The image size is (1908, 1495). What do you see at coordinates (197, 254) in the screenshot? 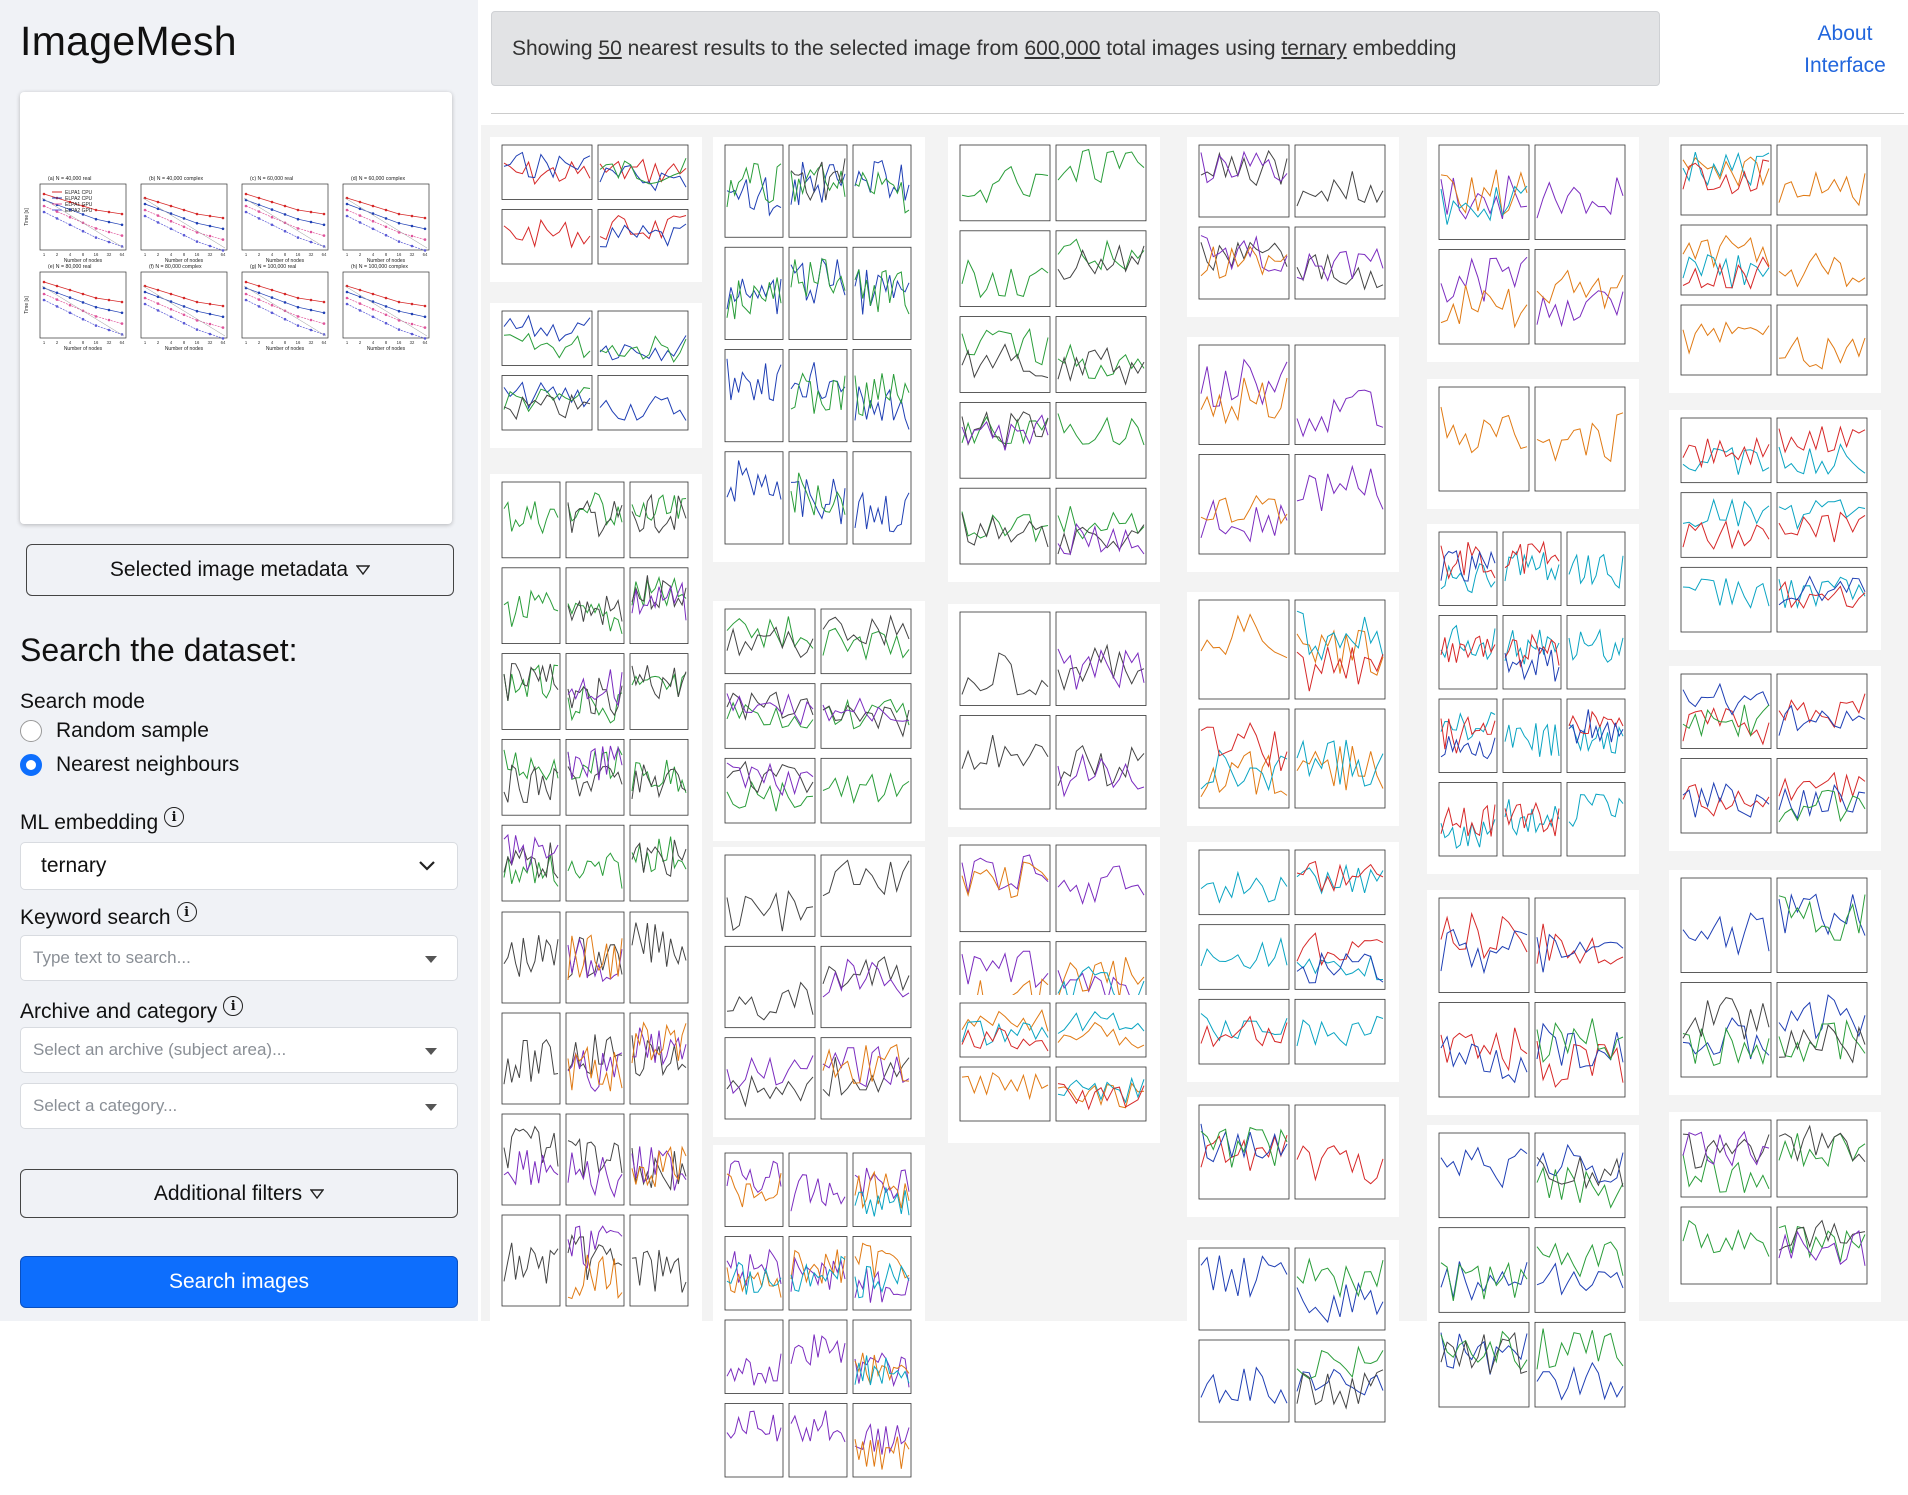
I see `preview-xtick: 16` at bounding box center [197, 254].